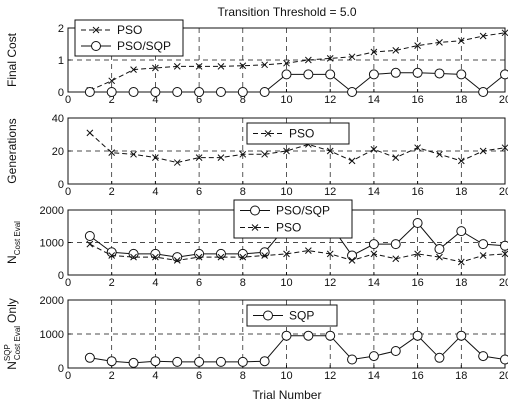  Describe the element at coordinates (61, 61) in the screenshot. I see `y-tick-label: 1` at that location.